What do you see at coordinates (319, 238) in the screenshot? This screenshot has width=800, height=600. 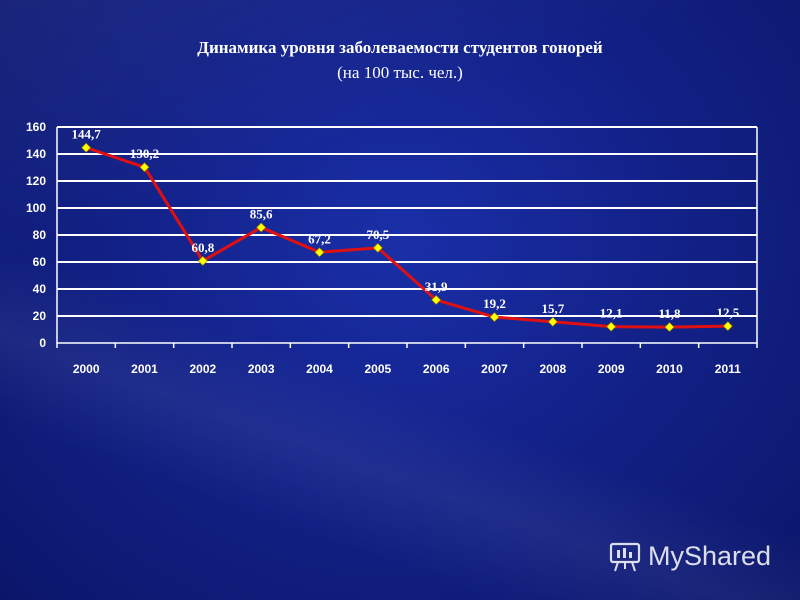 I see `data-label: 67,2` at bounding box center [319, 238].